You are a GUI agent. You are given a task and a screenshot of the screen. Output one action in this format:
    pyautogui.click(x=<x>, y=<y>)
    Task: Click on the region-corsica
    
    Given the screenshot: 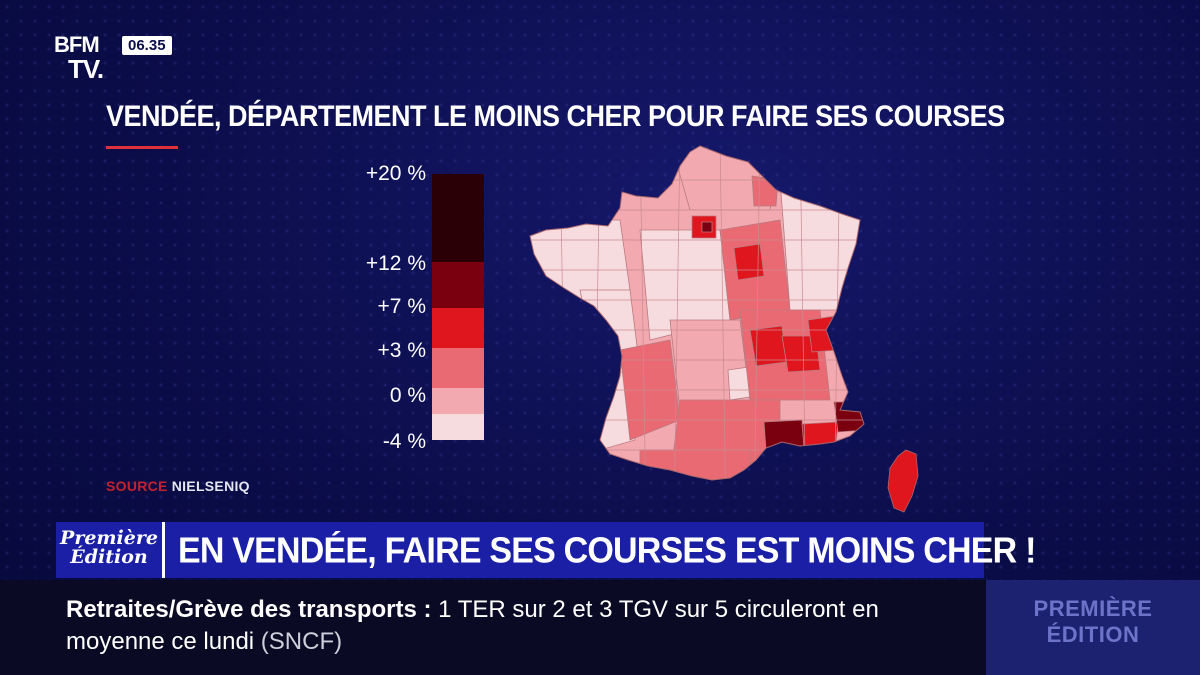 What is the action you would take?
    pyautogui.click(x=903, y=481)
    